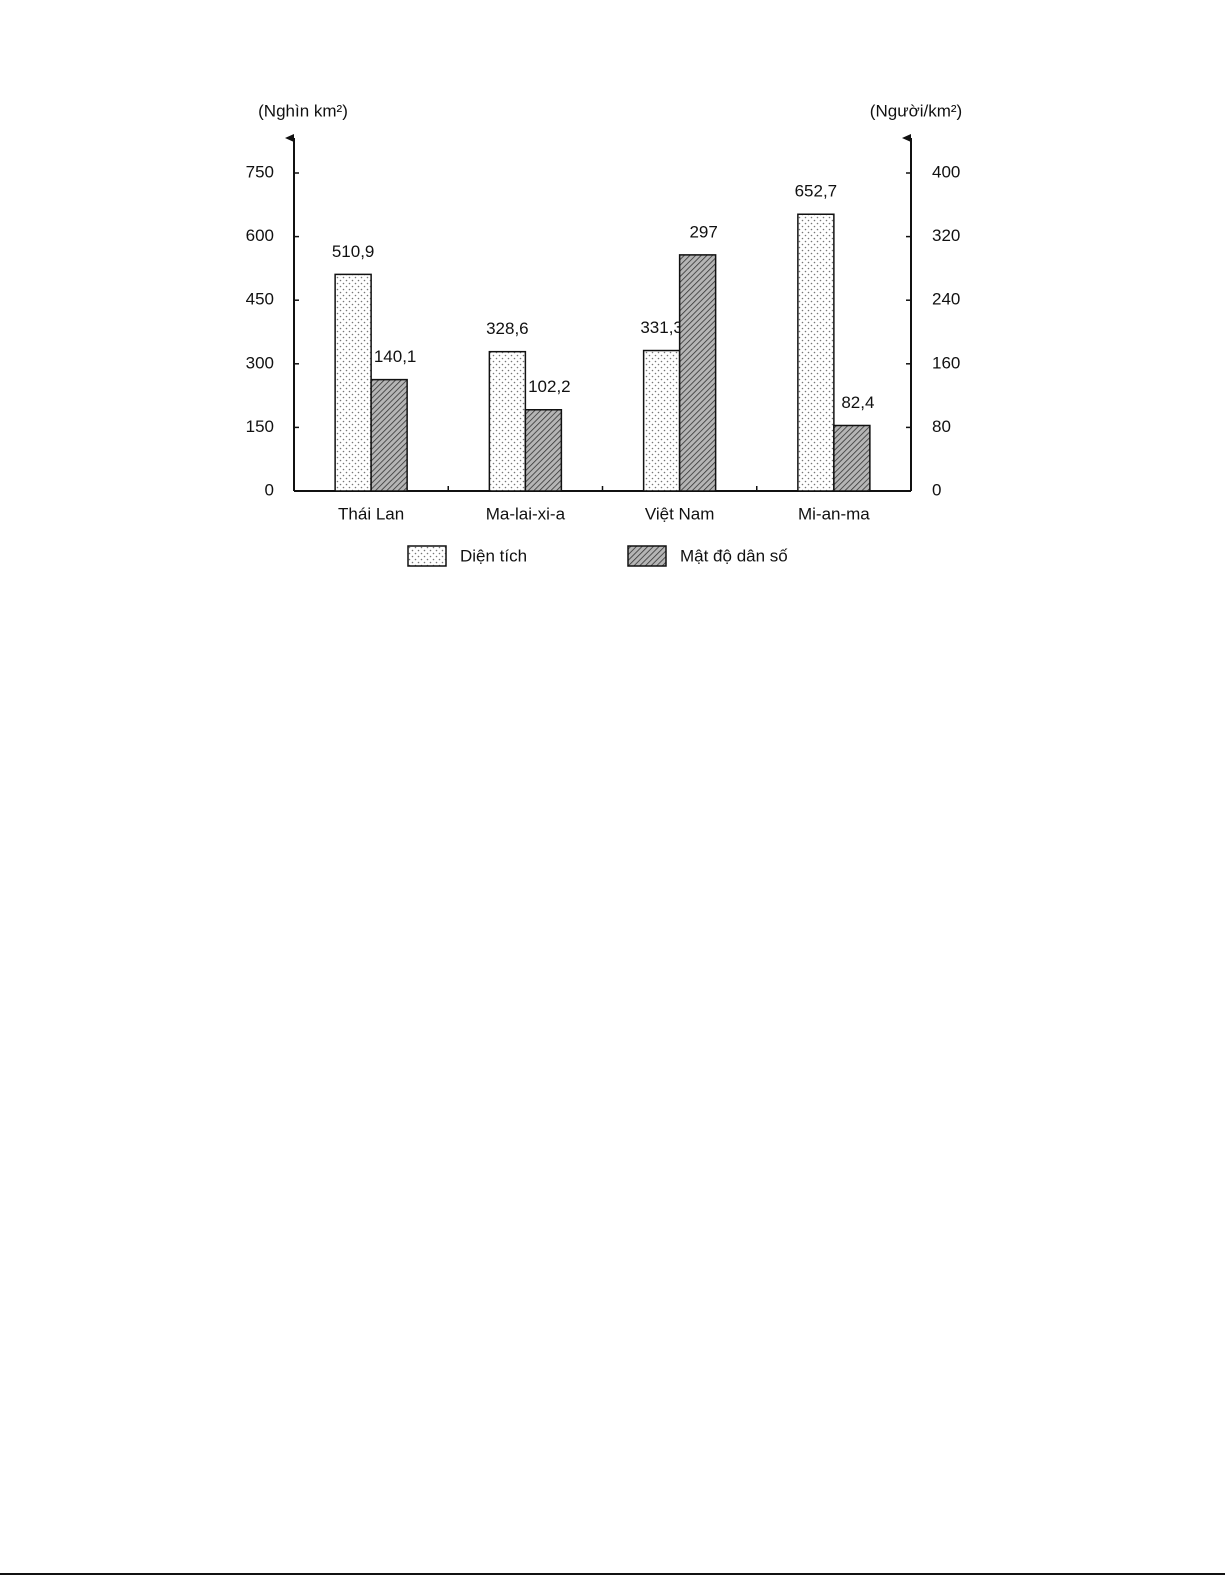 Image resolution: width=1225 pixels, height=1585 pixels. Describe the element at coordinates (834, 513) in the screenshot. I see `x-tick-label: Mi-an-ma` at that location.